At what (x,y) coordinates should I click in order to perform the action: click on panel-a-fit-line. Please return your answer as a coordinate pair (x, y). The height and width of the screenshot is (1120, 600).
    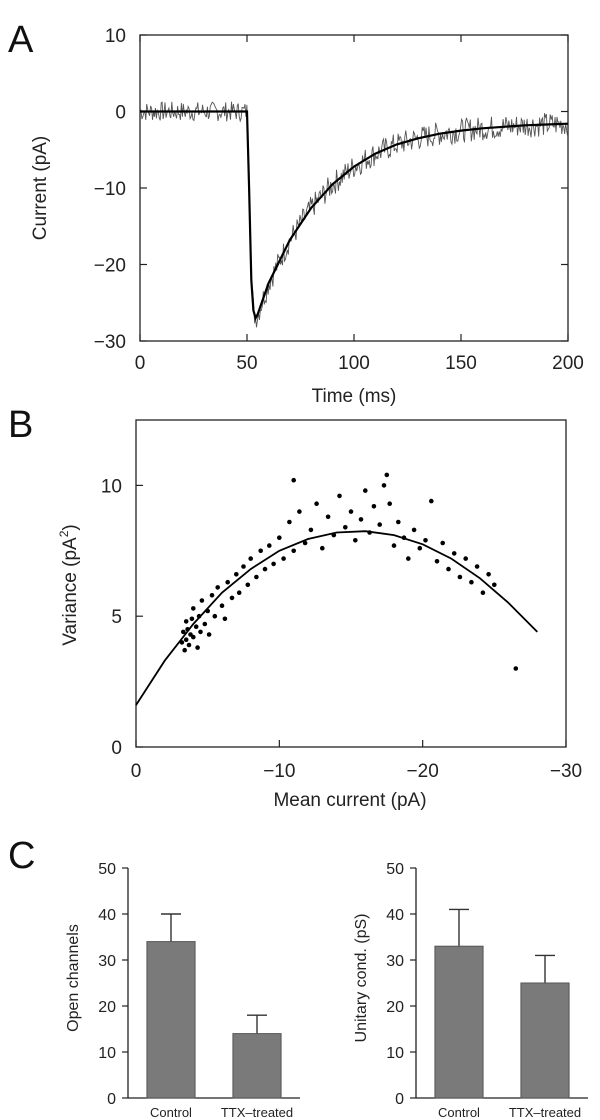
    Looking at the image, I should click on (354, 216).